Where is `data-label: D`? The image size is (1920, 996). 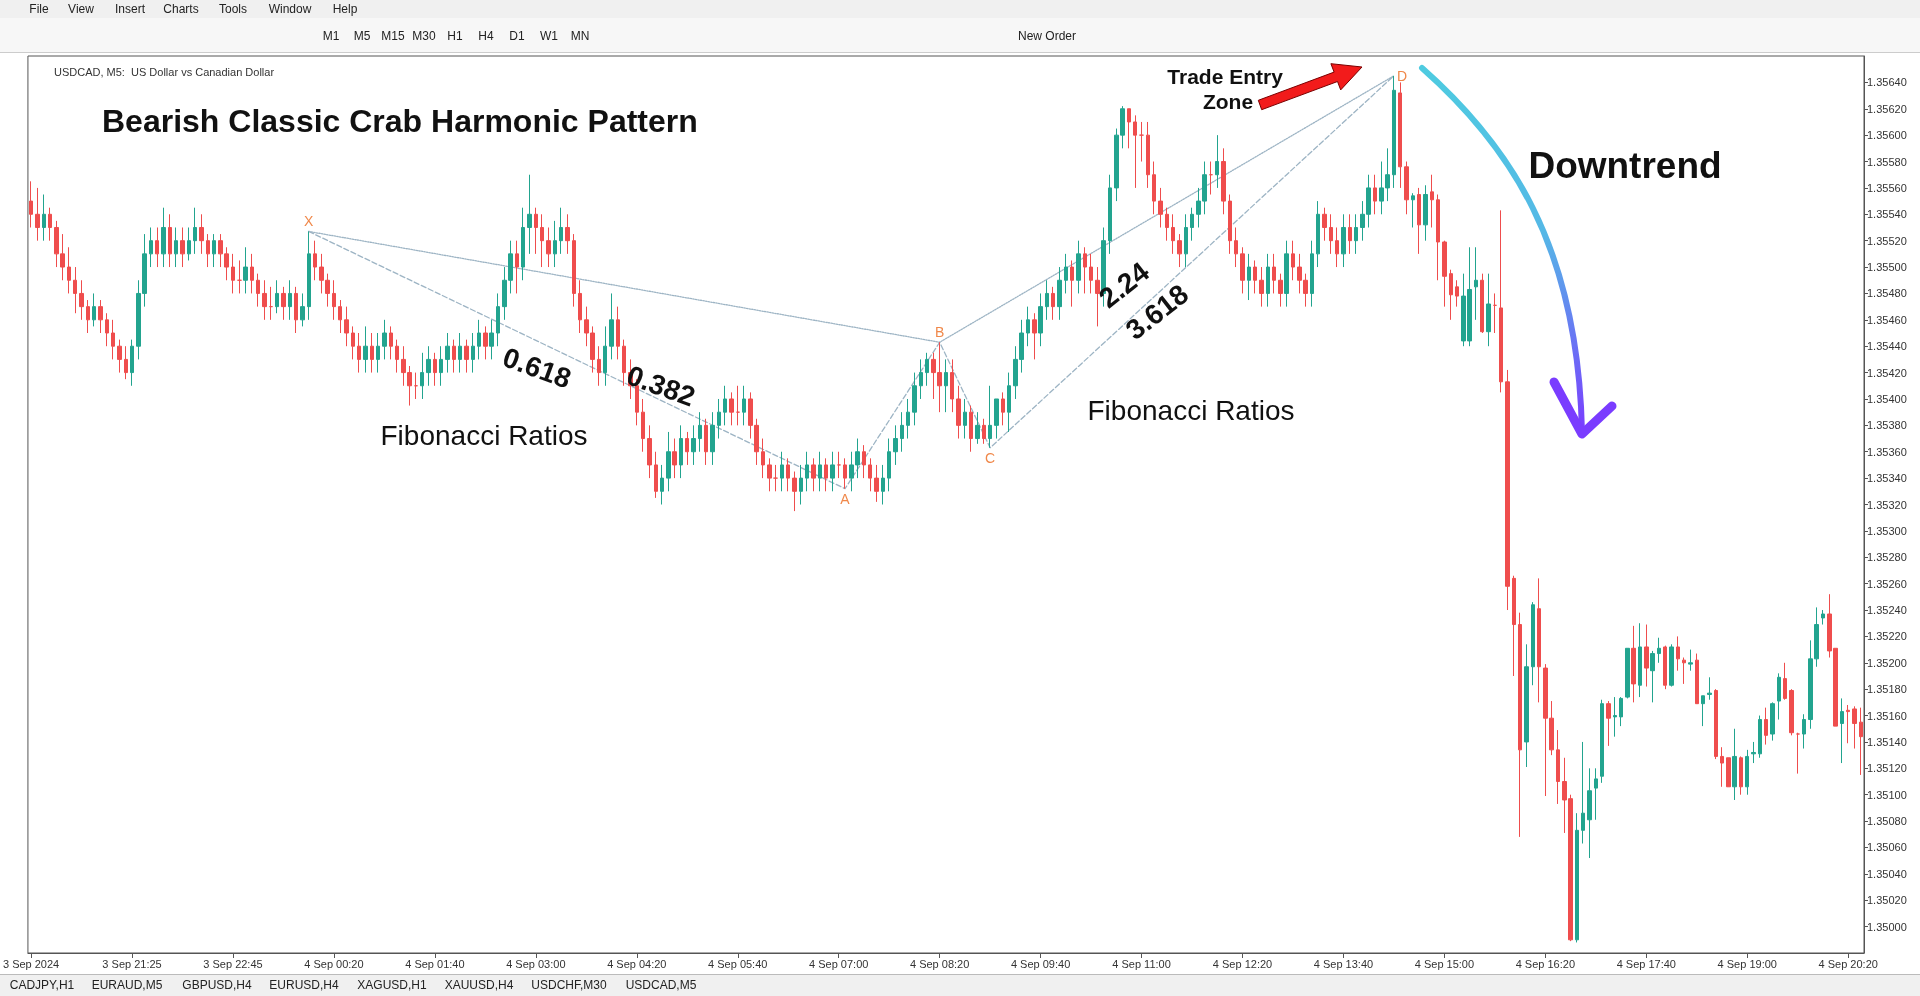
data-label: D is located at coordinates (1402, 75).